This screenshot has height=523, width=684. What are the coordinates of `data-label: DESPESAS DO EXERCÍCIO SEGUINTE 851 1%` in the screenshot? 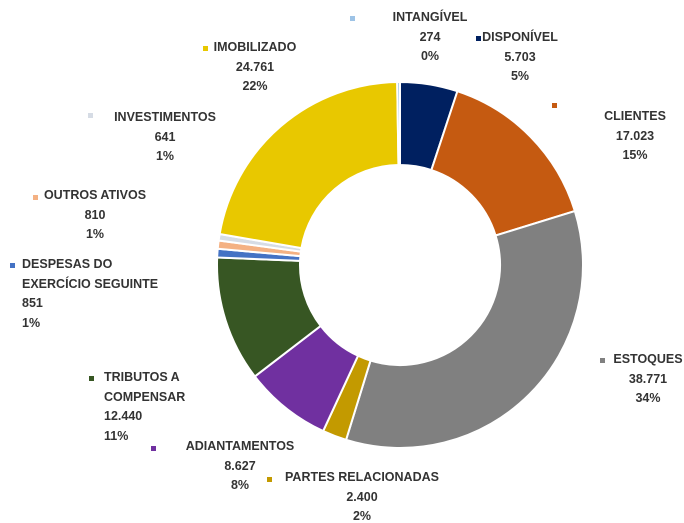 It's located at (97, 294).